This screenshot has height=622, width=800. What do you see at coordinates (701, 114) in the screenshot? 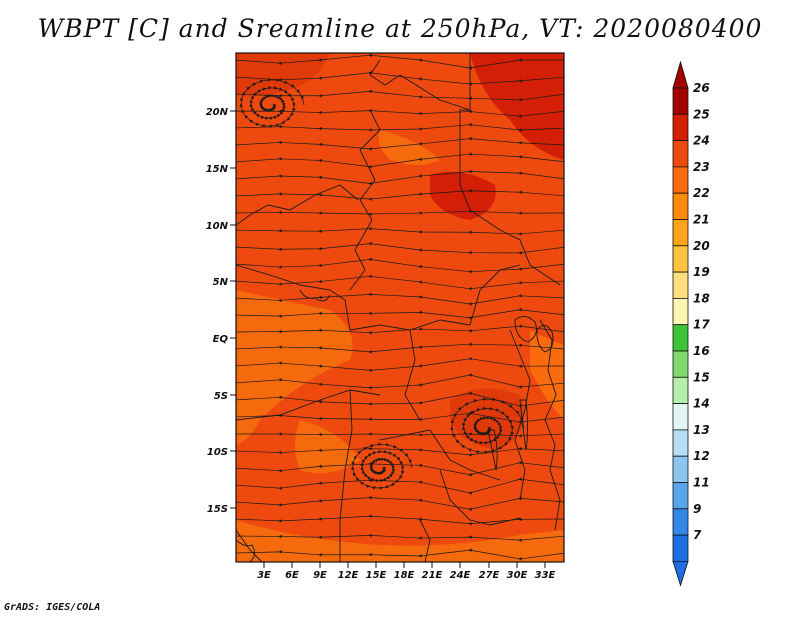
I see `colorbar-label: 25` at bounding box center [701, 114].